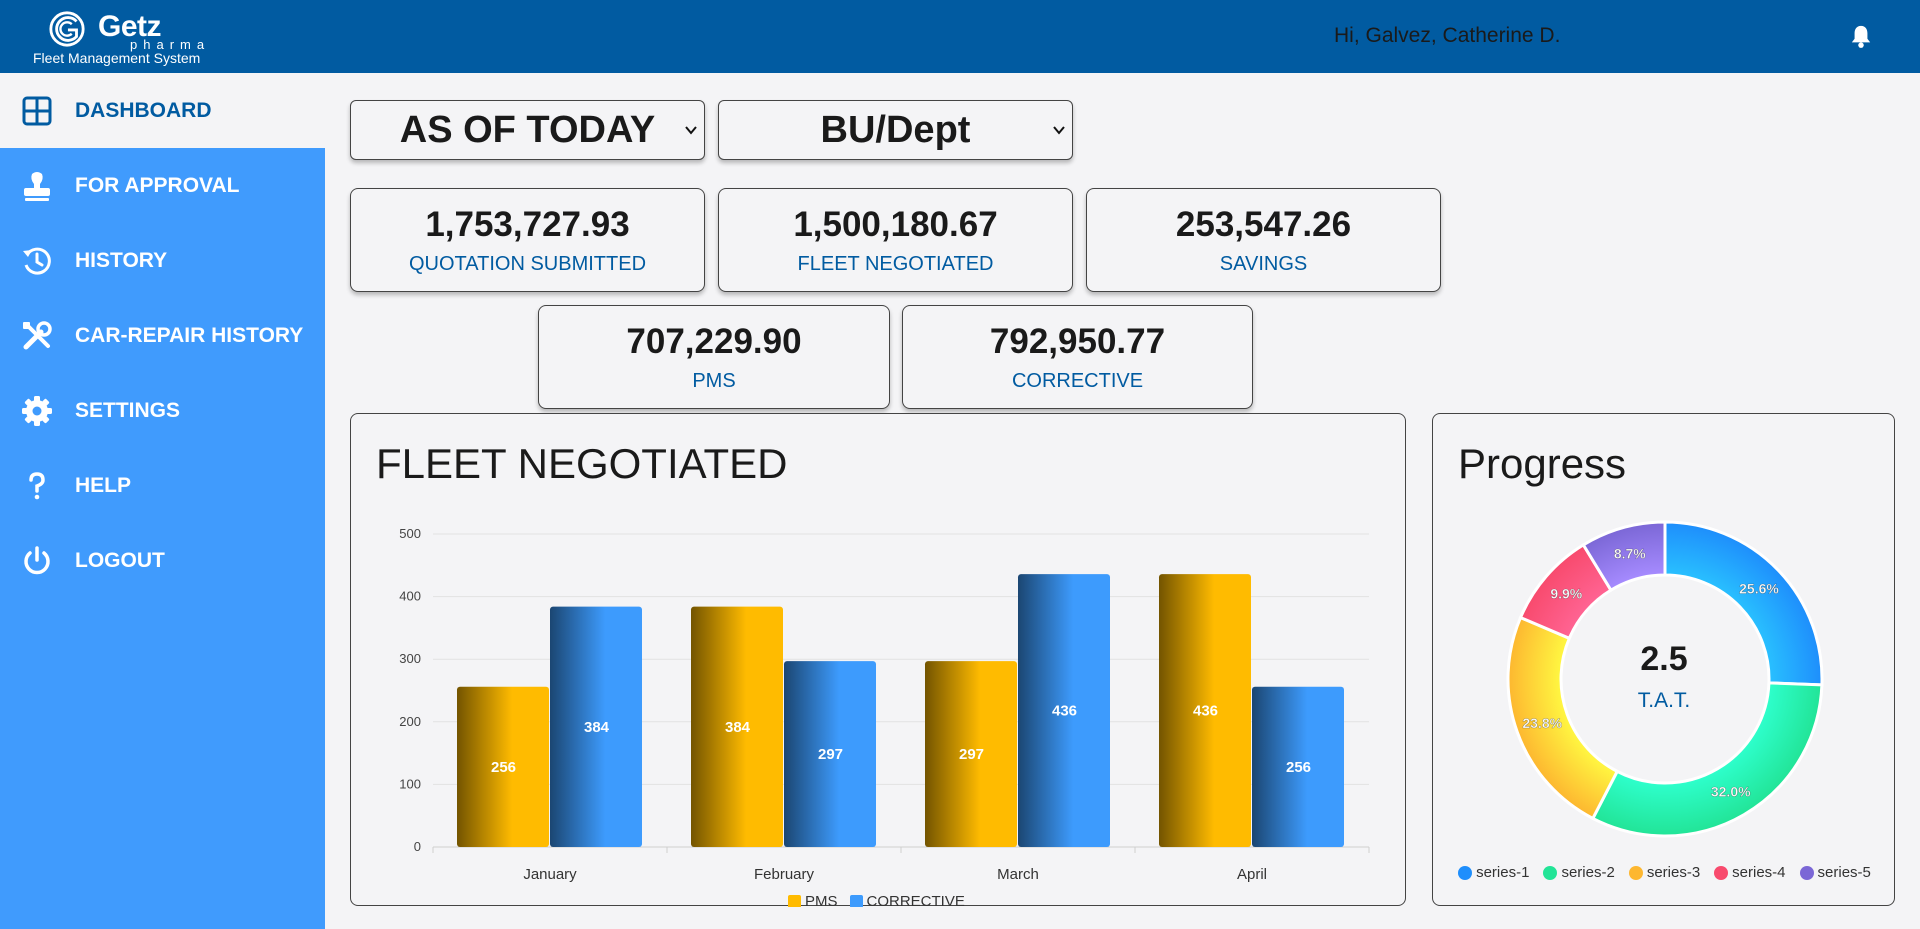 This screenshot has height=929, width=1920. What do you see at coordinates (1077, 341) in the screenshot?
I see `corrective-value: 792,950.77` at bounding box center [1077, 341].